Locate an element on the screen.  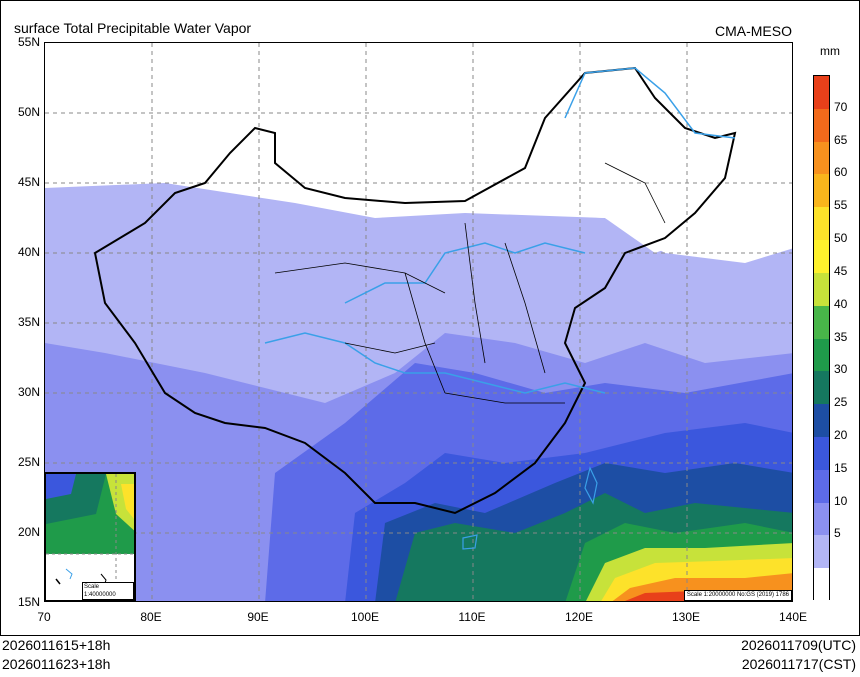
lat-label-15n: 15N is located at coordinates (28, 602).